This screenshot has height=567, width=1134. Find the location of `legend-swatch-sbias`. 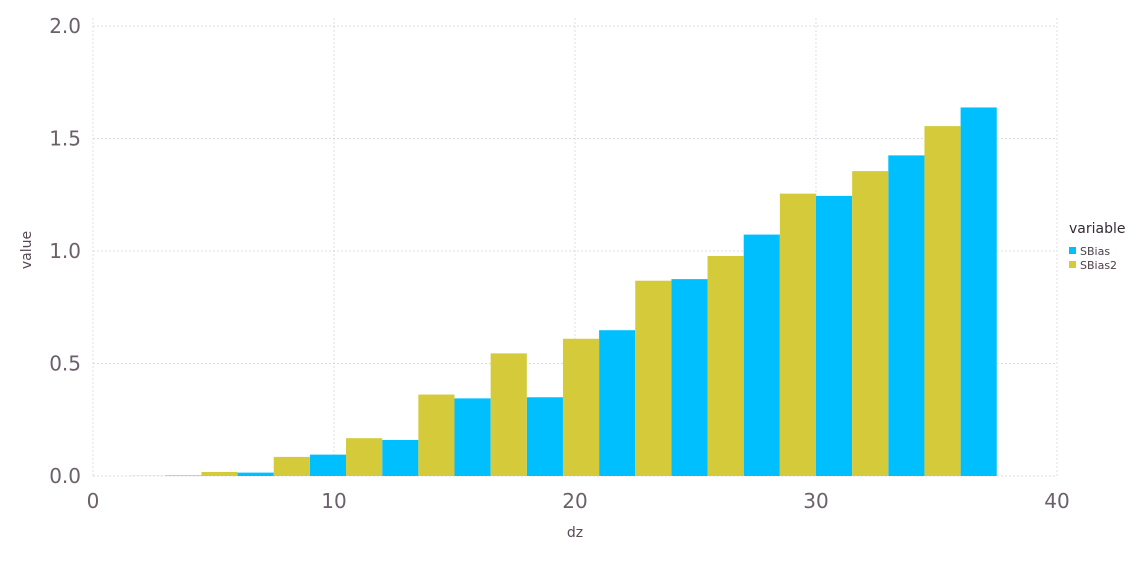

legend-swatch-sbias is located at coordinates (1072, 250).